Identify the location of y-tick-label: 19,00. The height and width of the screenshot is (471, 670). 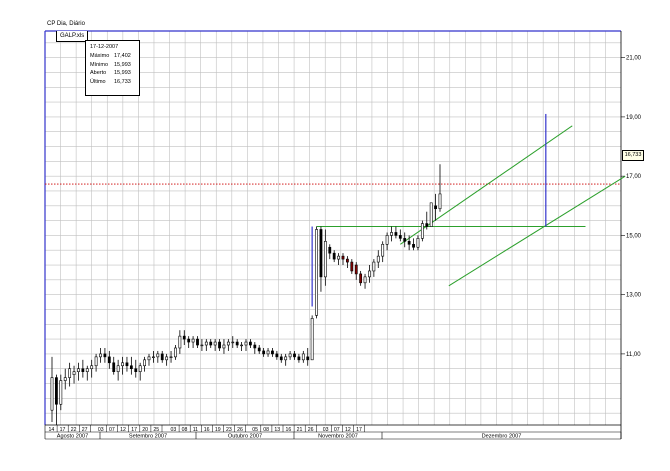
(634, 118).